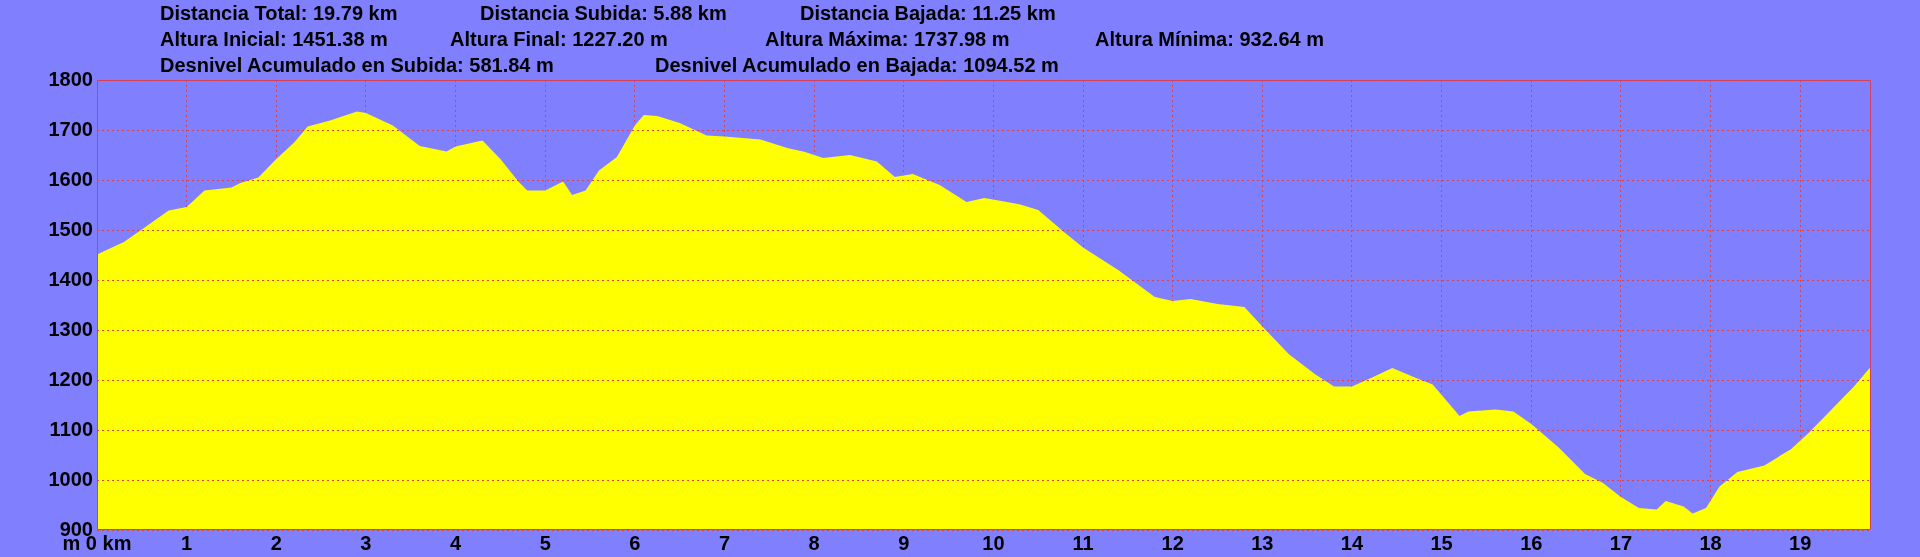  What do you see at coordinates (993, 542) in the screenshot?
I see `x-tick-label: 10` at bounding box center [993, 542].